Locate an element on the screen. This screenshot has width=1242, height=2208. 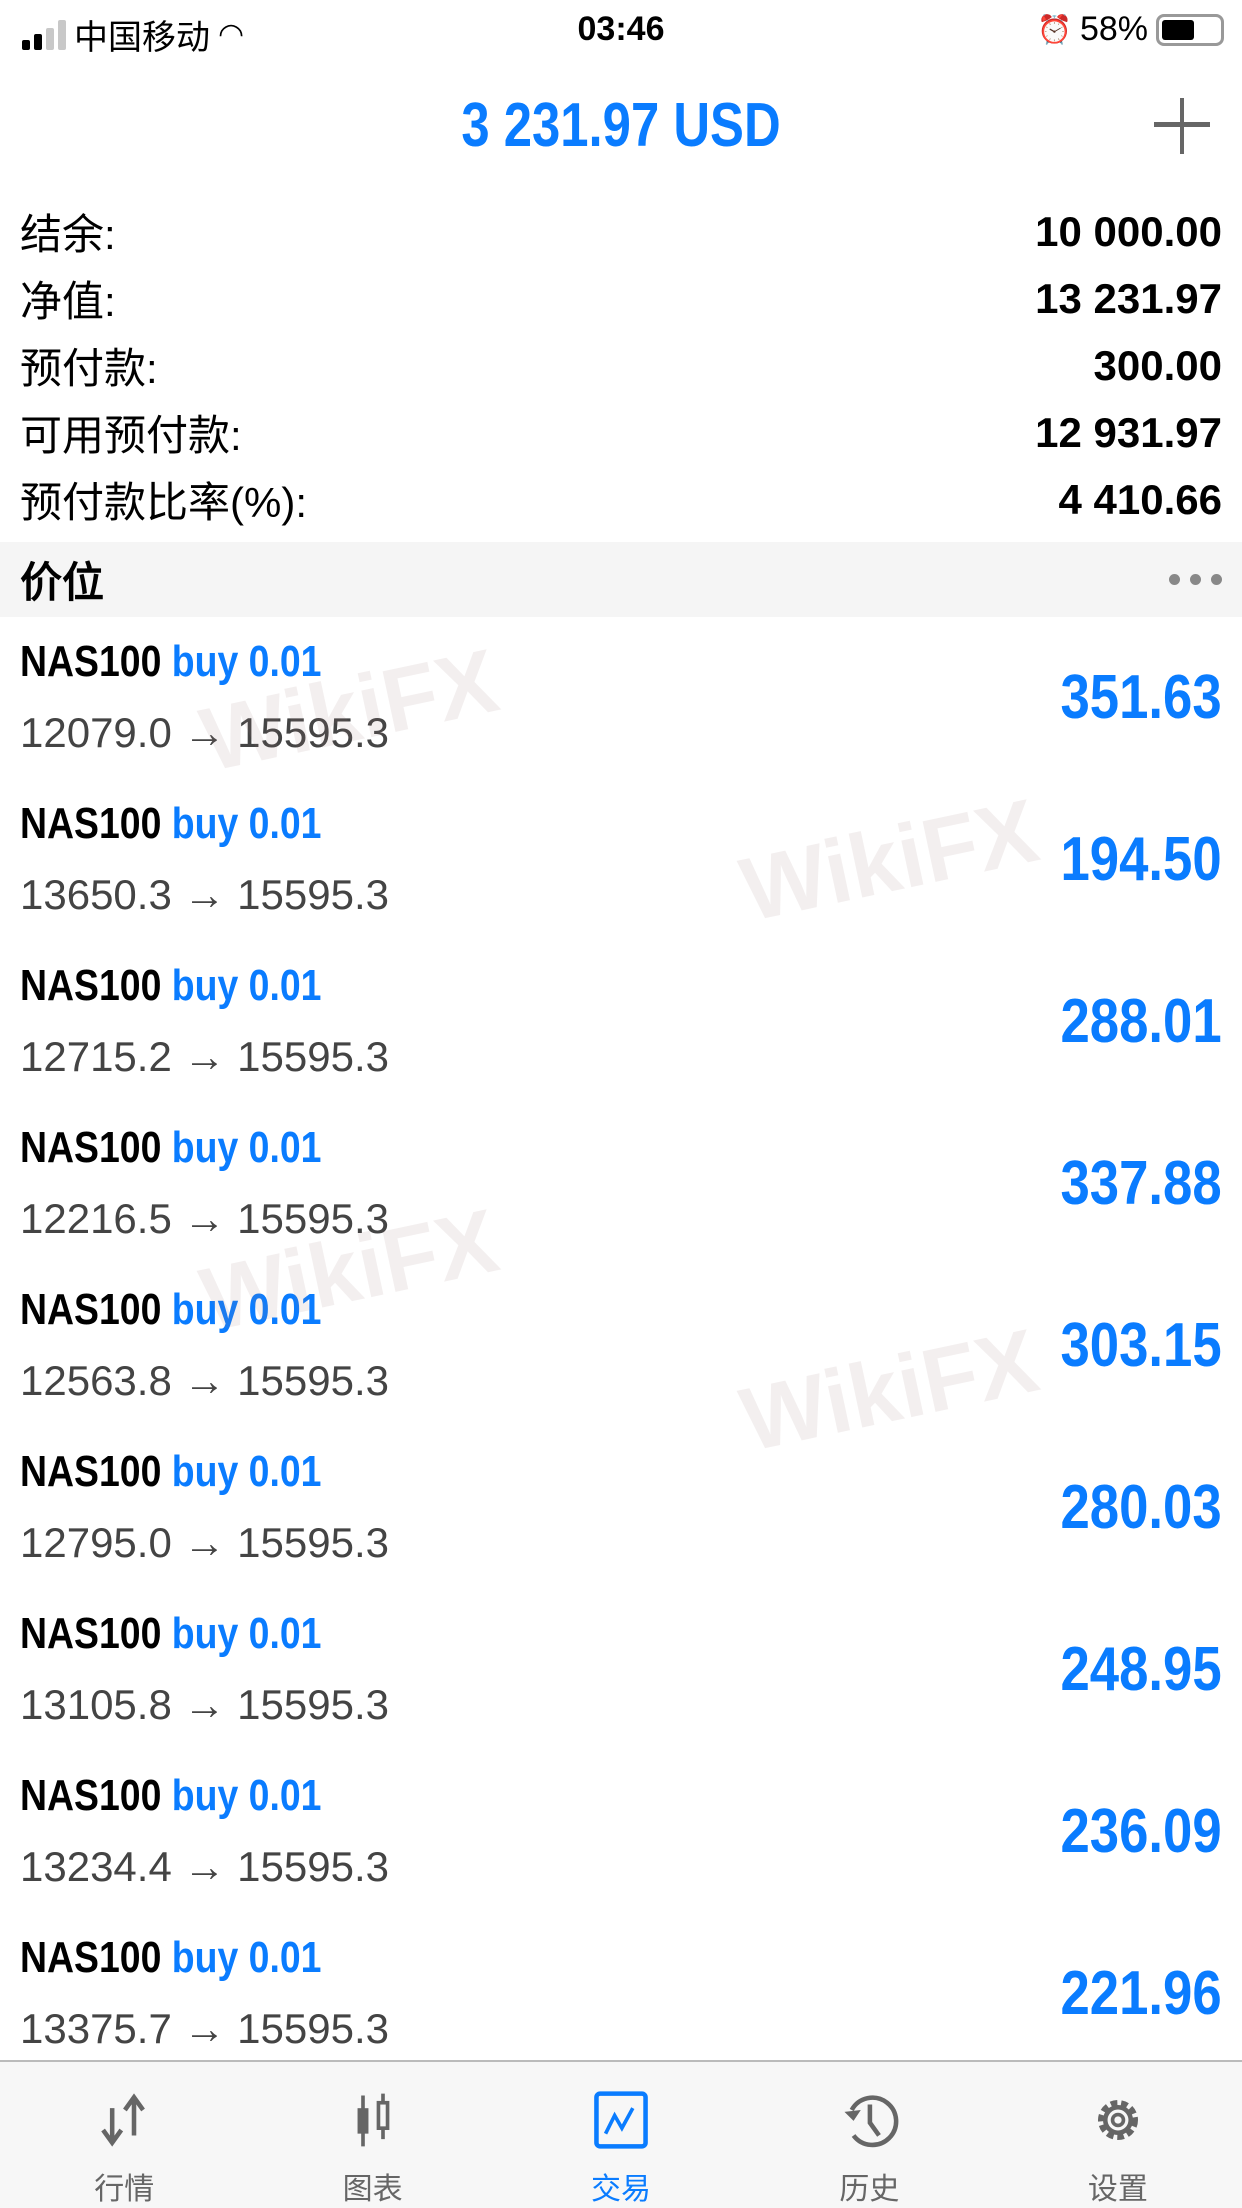
signal-icon is located at coordinates (44, 34).